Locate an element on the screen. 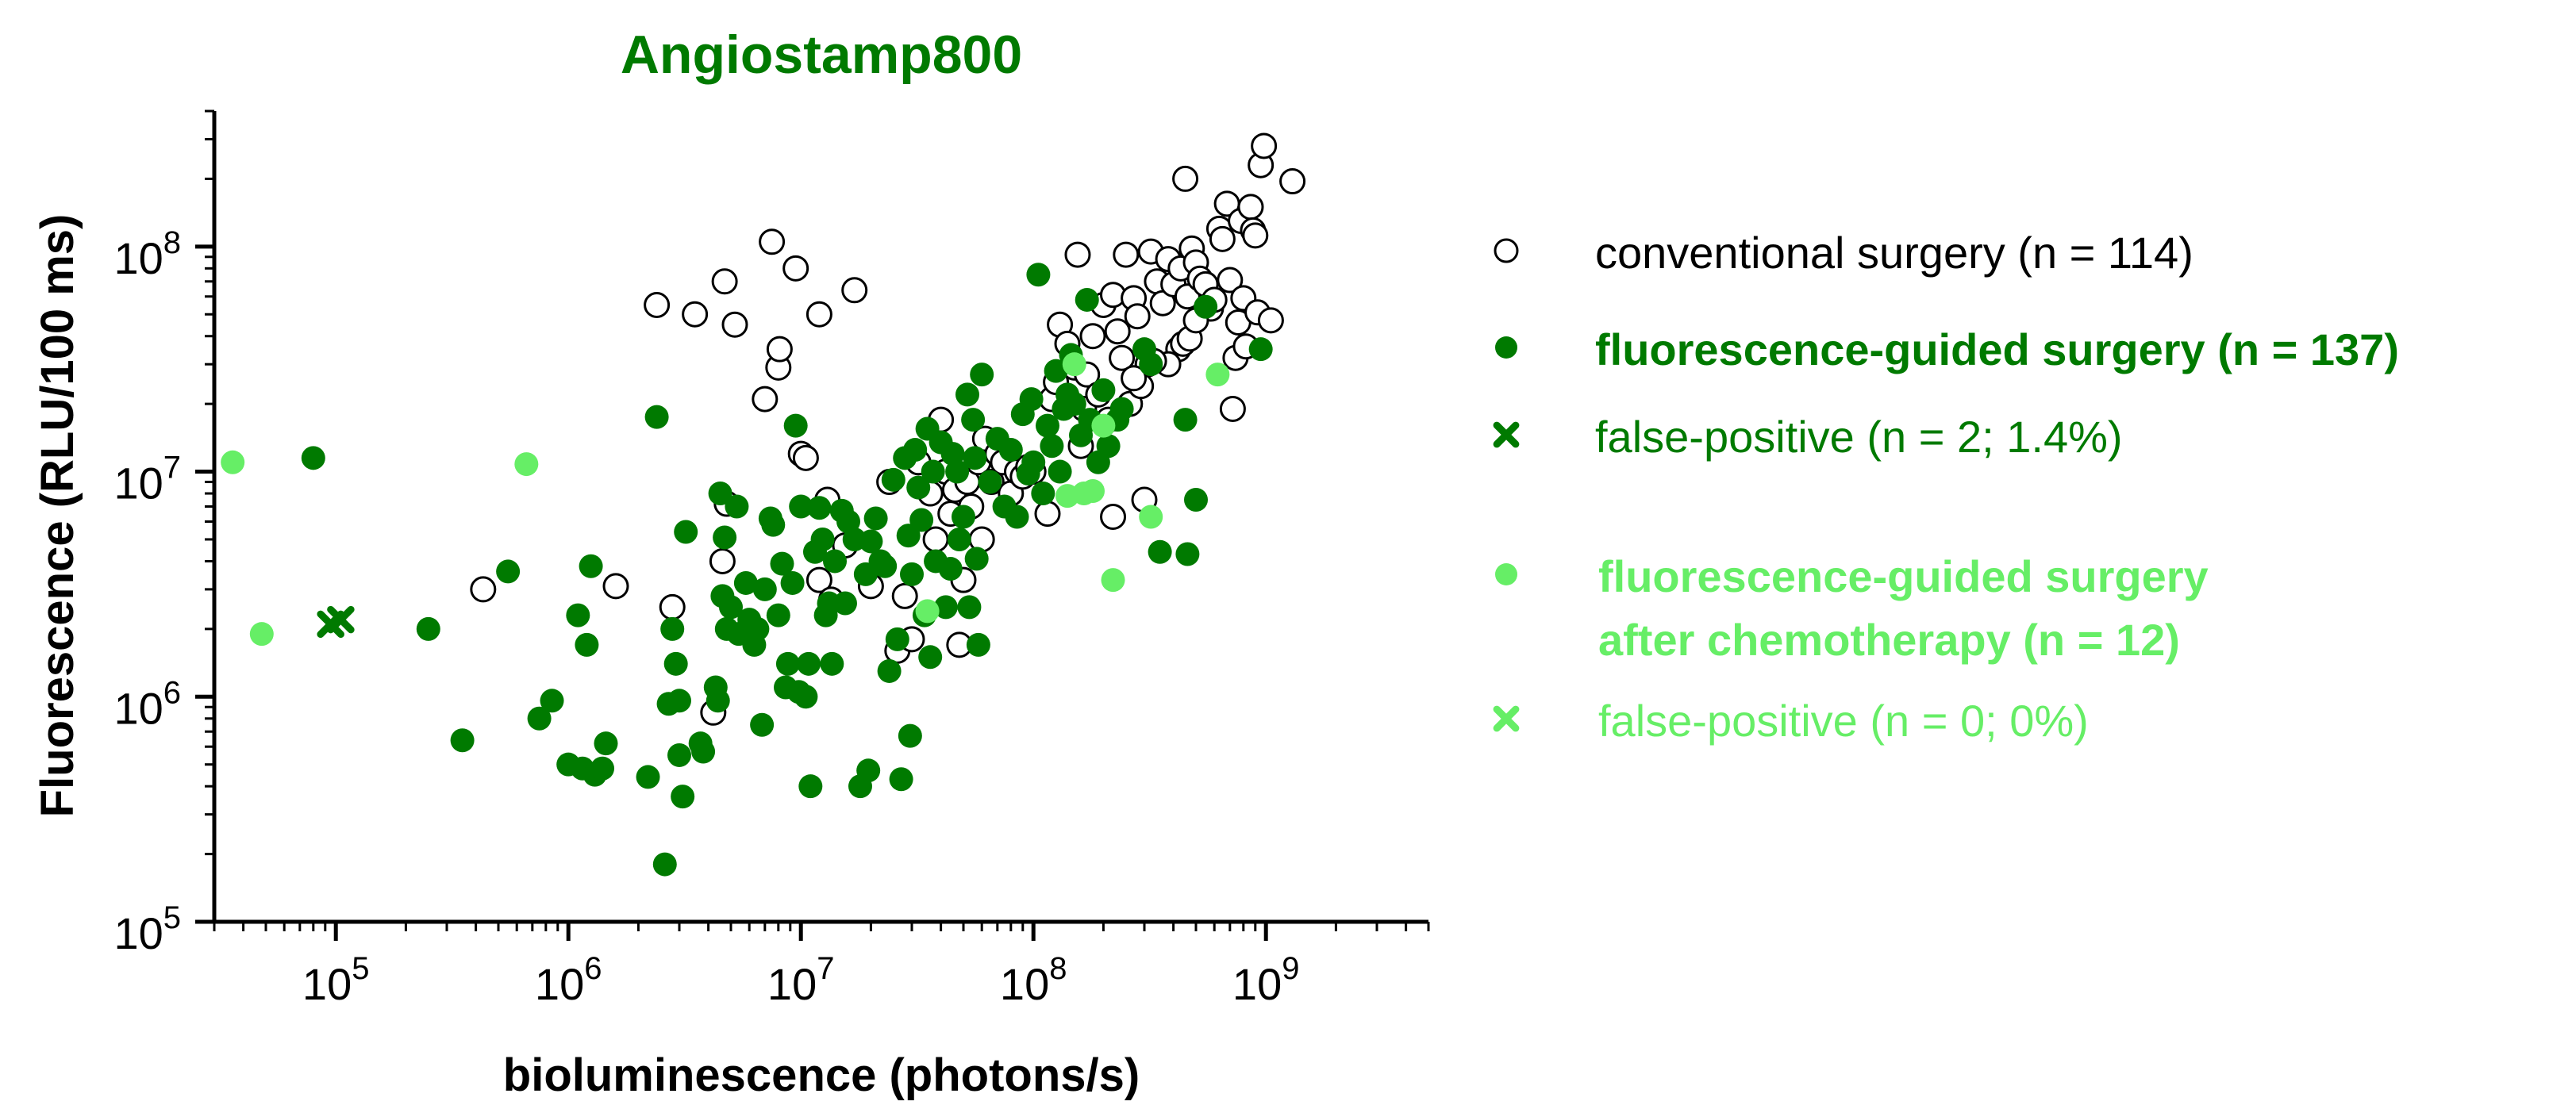 The image size is (2576, 1109). y-tick-label: 10⁸ is located at coordinates (147, 254).